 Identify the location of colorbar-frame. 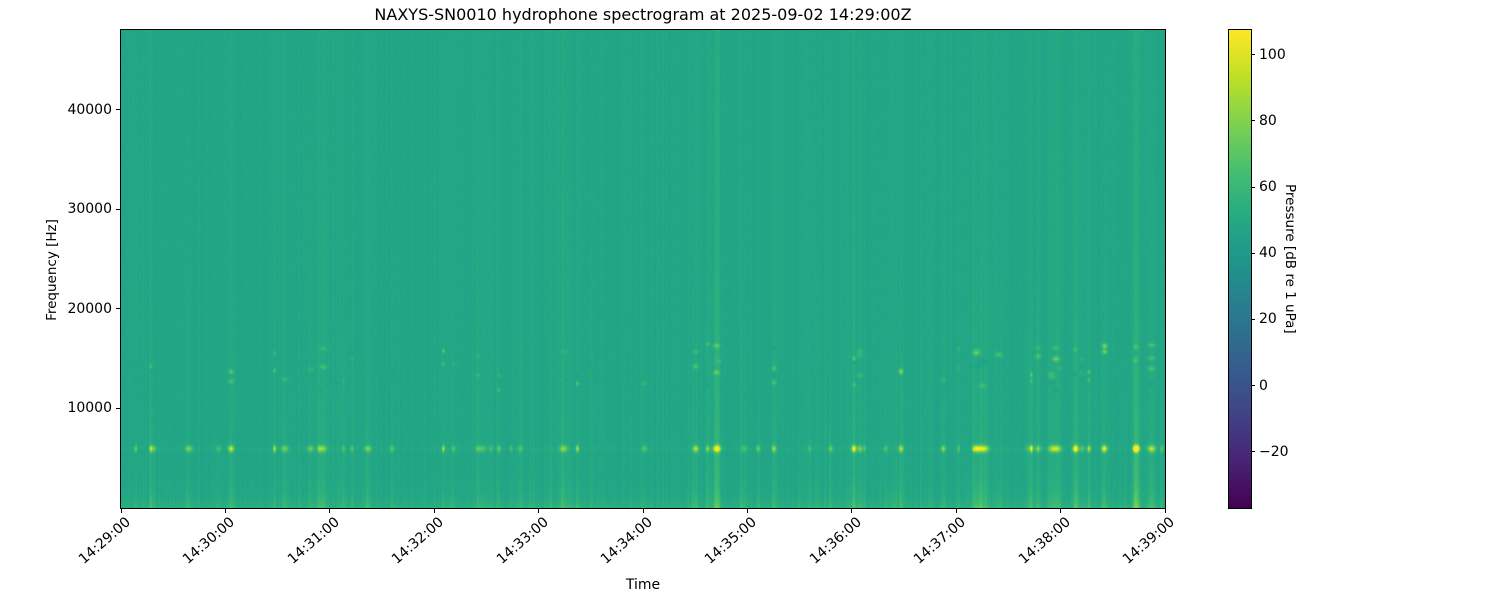
(1240, 269).